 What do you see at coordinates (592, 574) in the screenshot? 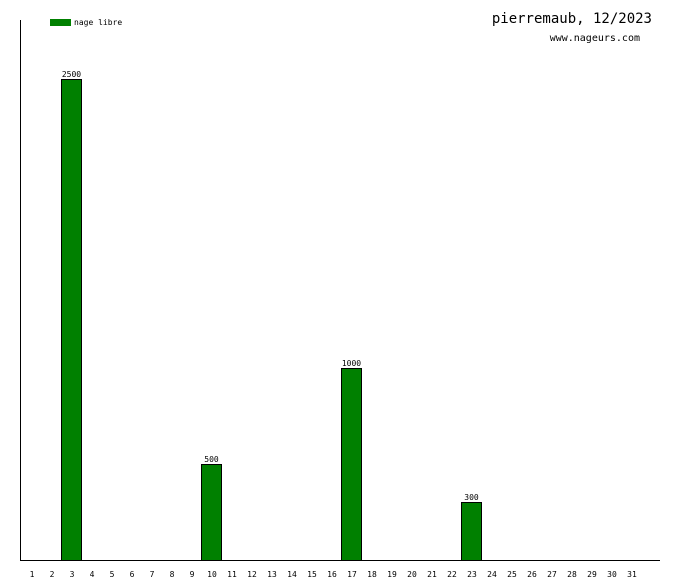
I see `x-tick-label: 29` at bounding box center [592, 574].